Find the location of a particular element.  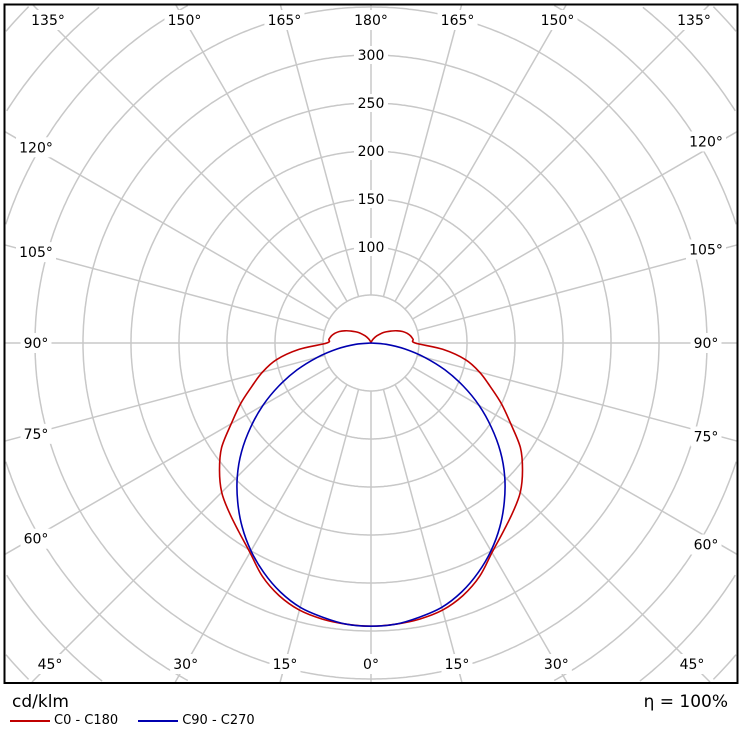

series-curve-c90-c270 is located at coordinates (371, 485).